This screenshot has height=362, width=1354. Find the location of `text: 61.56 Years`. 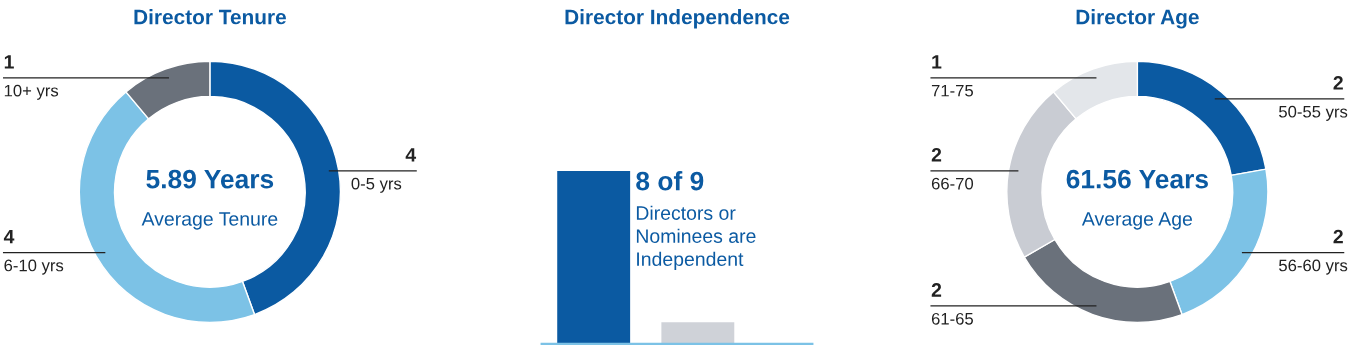

text: 61.56 Years is located at coordinates (1137, 179).